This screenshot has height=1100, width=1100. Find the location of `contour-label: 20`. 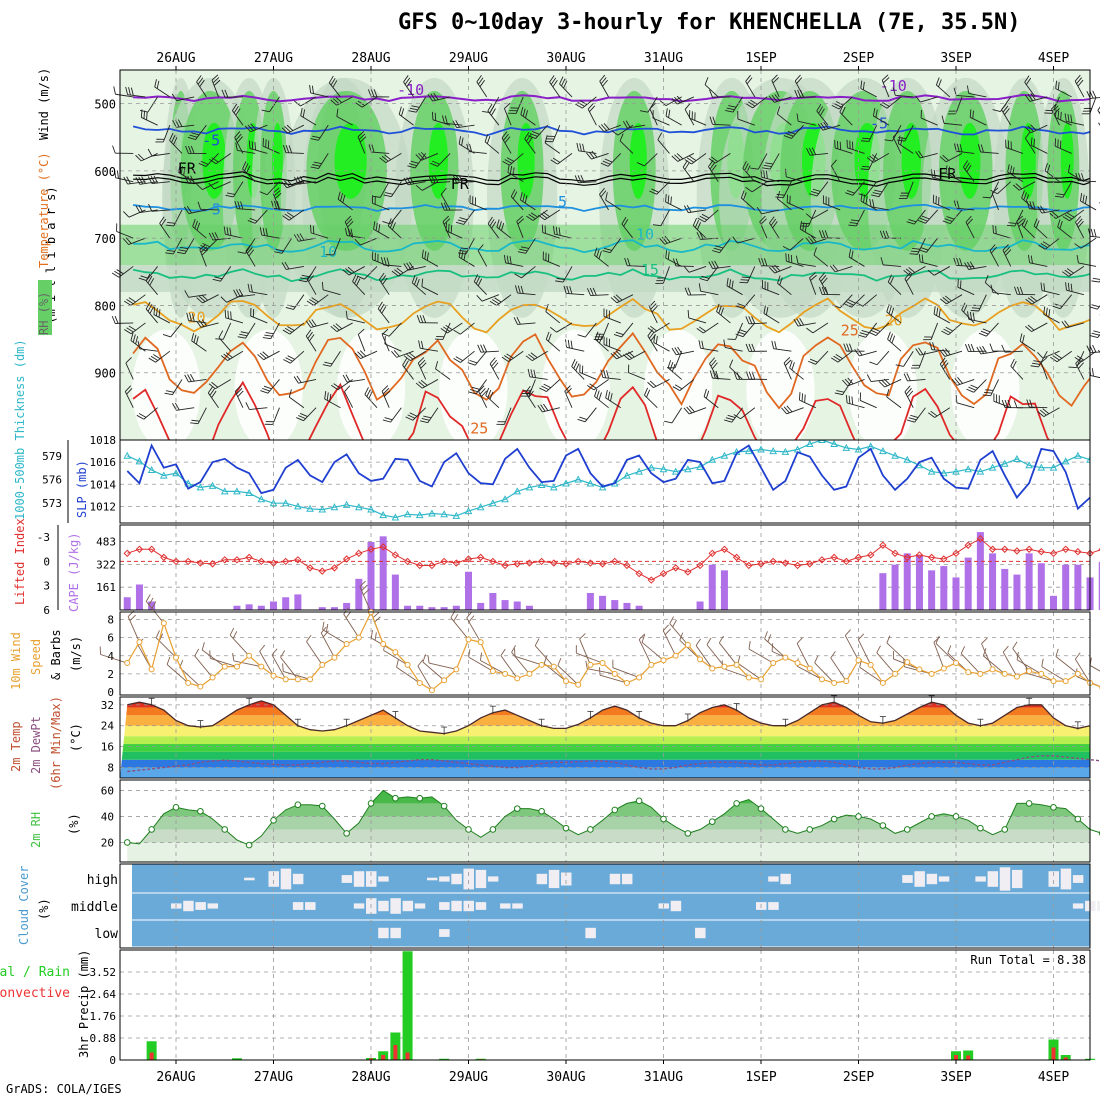

contour-label: 20 is located at coordinates (894, 321).